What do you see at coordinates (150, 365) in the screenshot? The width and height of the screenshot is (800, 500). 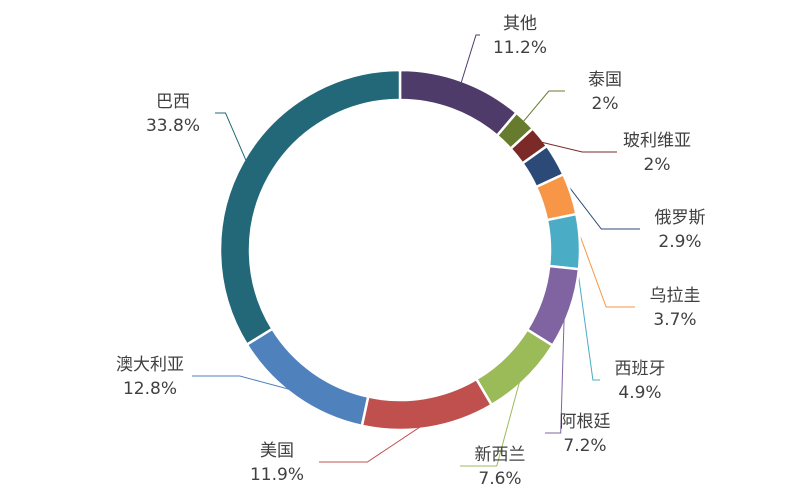 I see `slice-label-name: 澳大利亚` at bounding box center [150, 365].